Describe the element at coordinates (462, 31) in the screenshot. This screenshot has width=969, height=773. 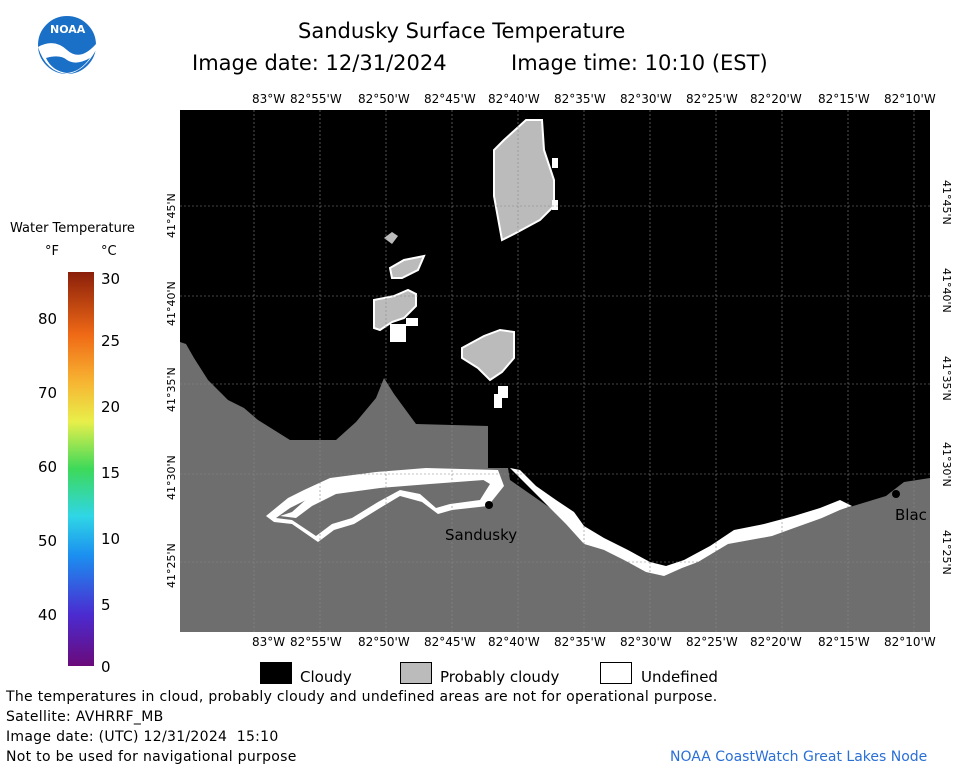
I see `page-title: Sandusky Surface Temperature` at that location.